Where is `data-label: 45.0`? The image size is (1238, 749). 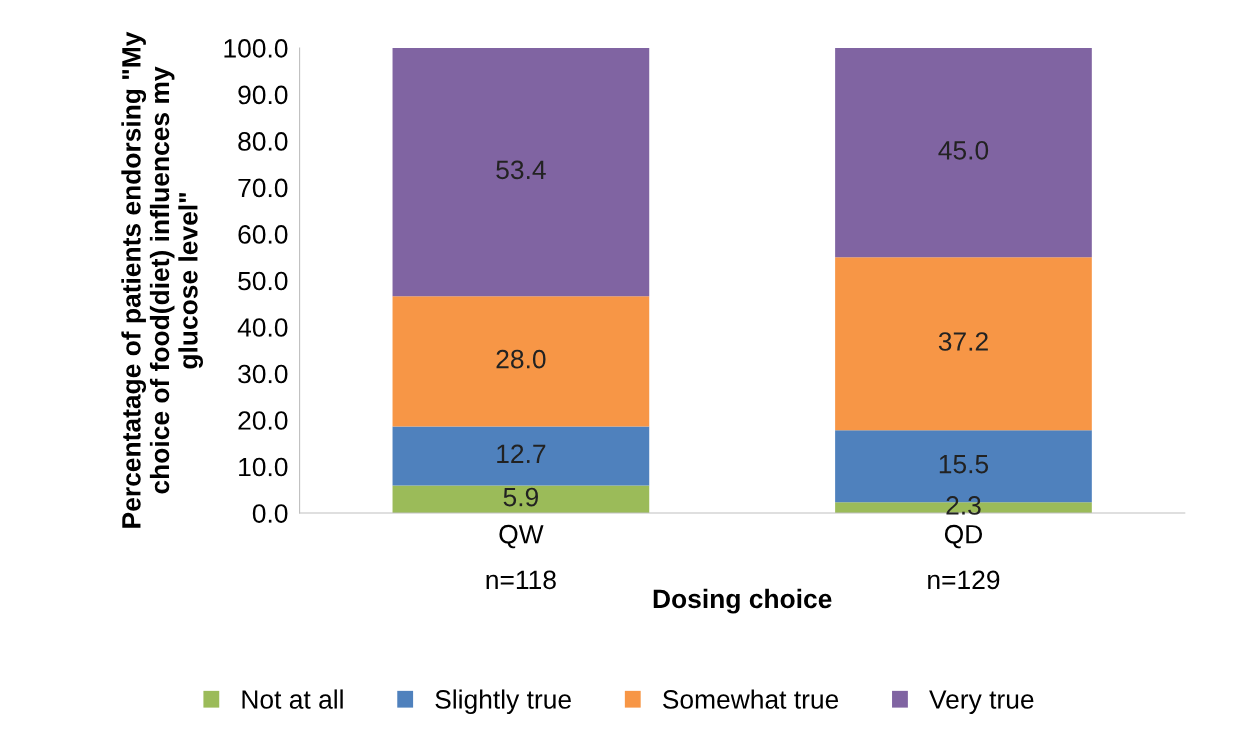 data-label: 45.0 is located at coordinates (963, 150).